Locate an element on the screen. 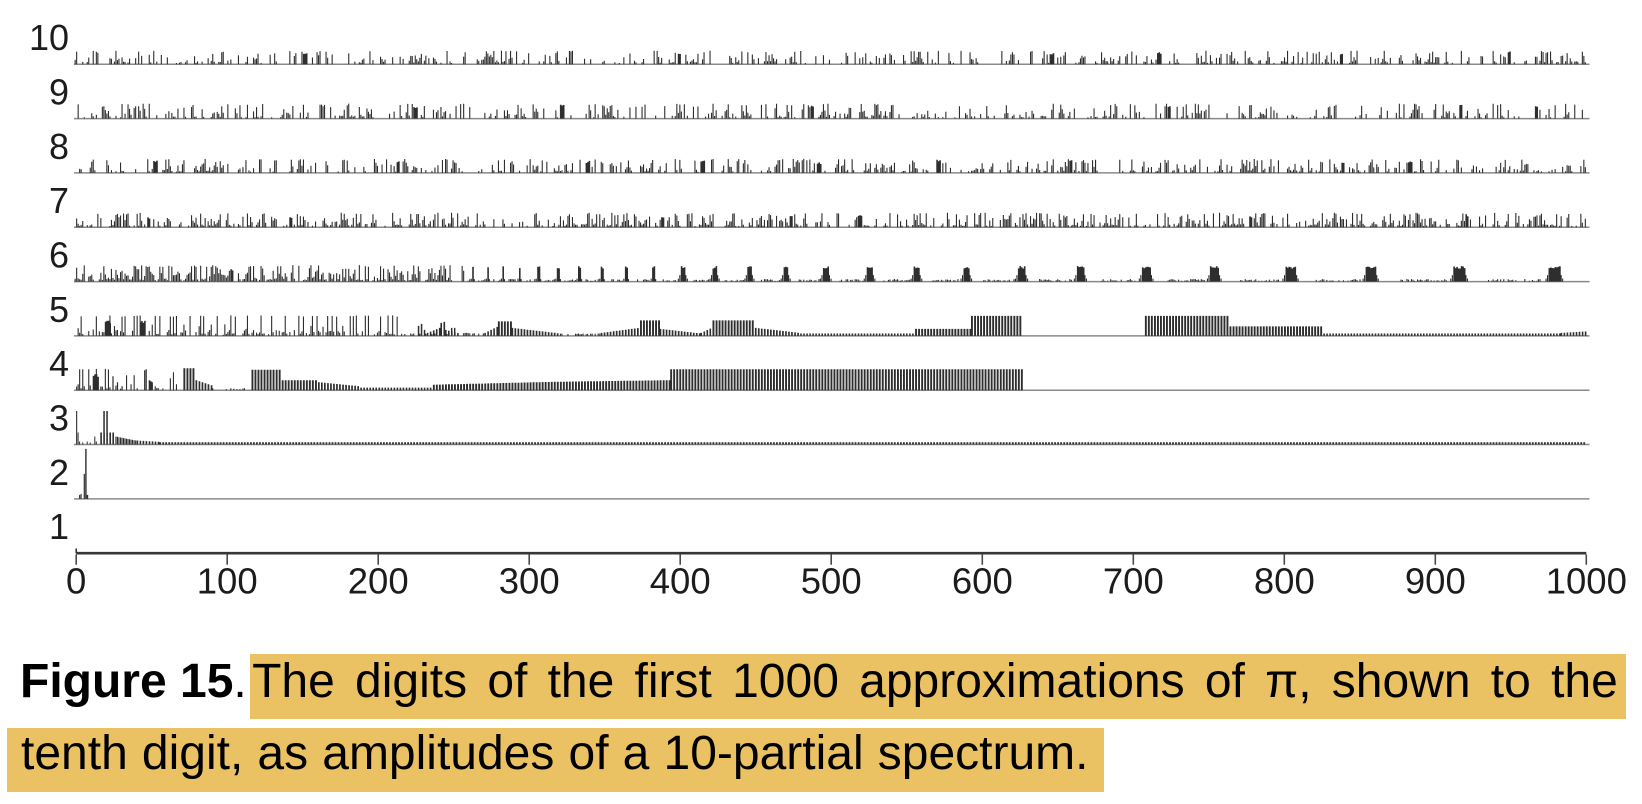 The image size is (1642, 804). svg-text: 10 is located at coordinates (49, 37).